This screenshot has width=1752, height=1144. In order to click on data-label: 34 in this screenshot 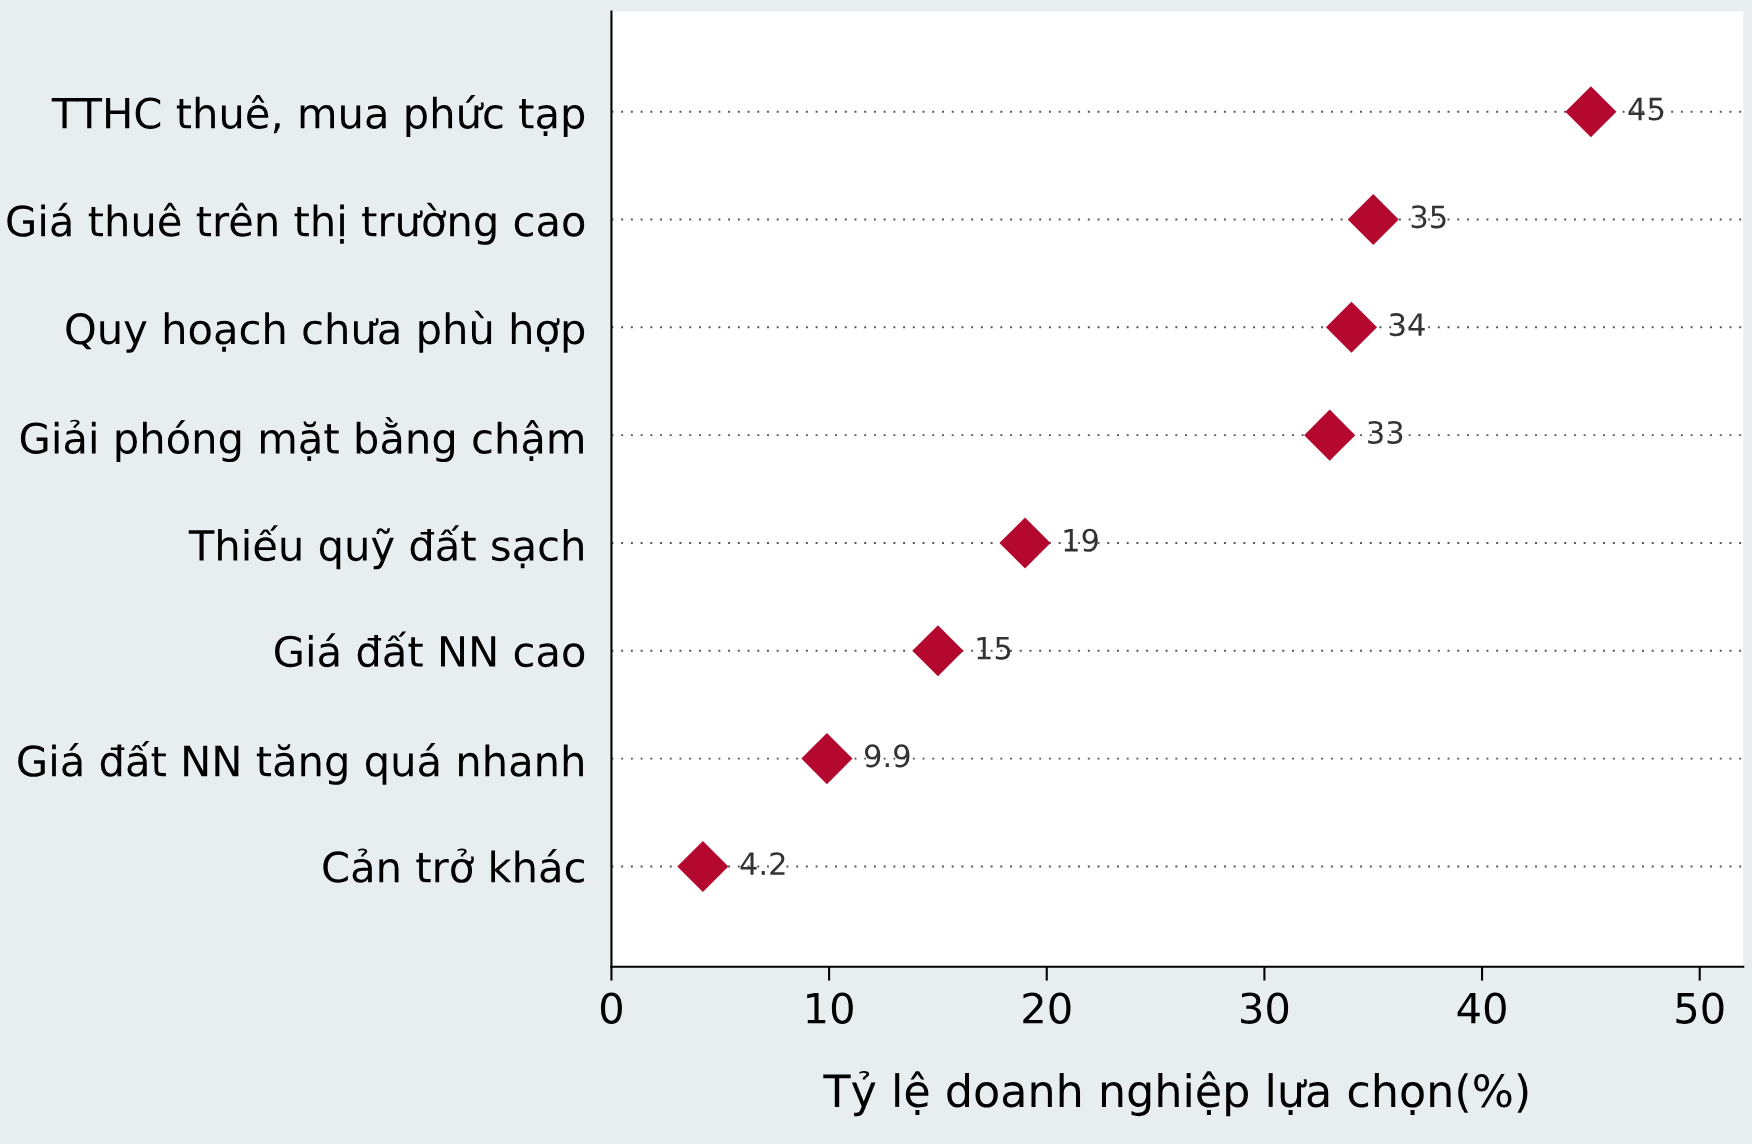, I will do `click(1407, 325)`.